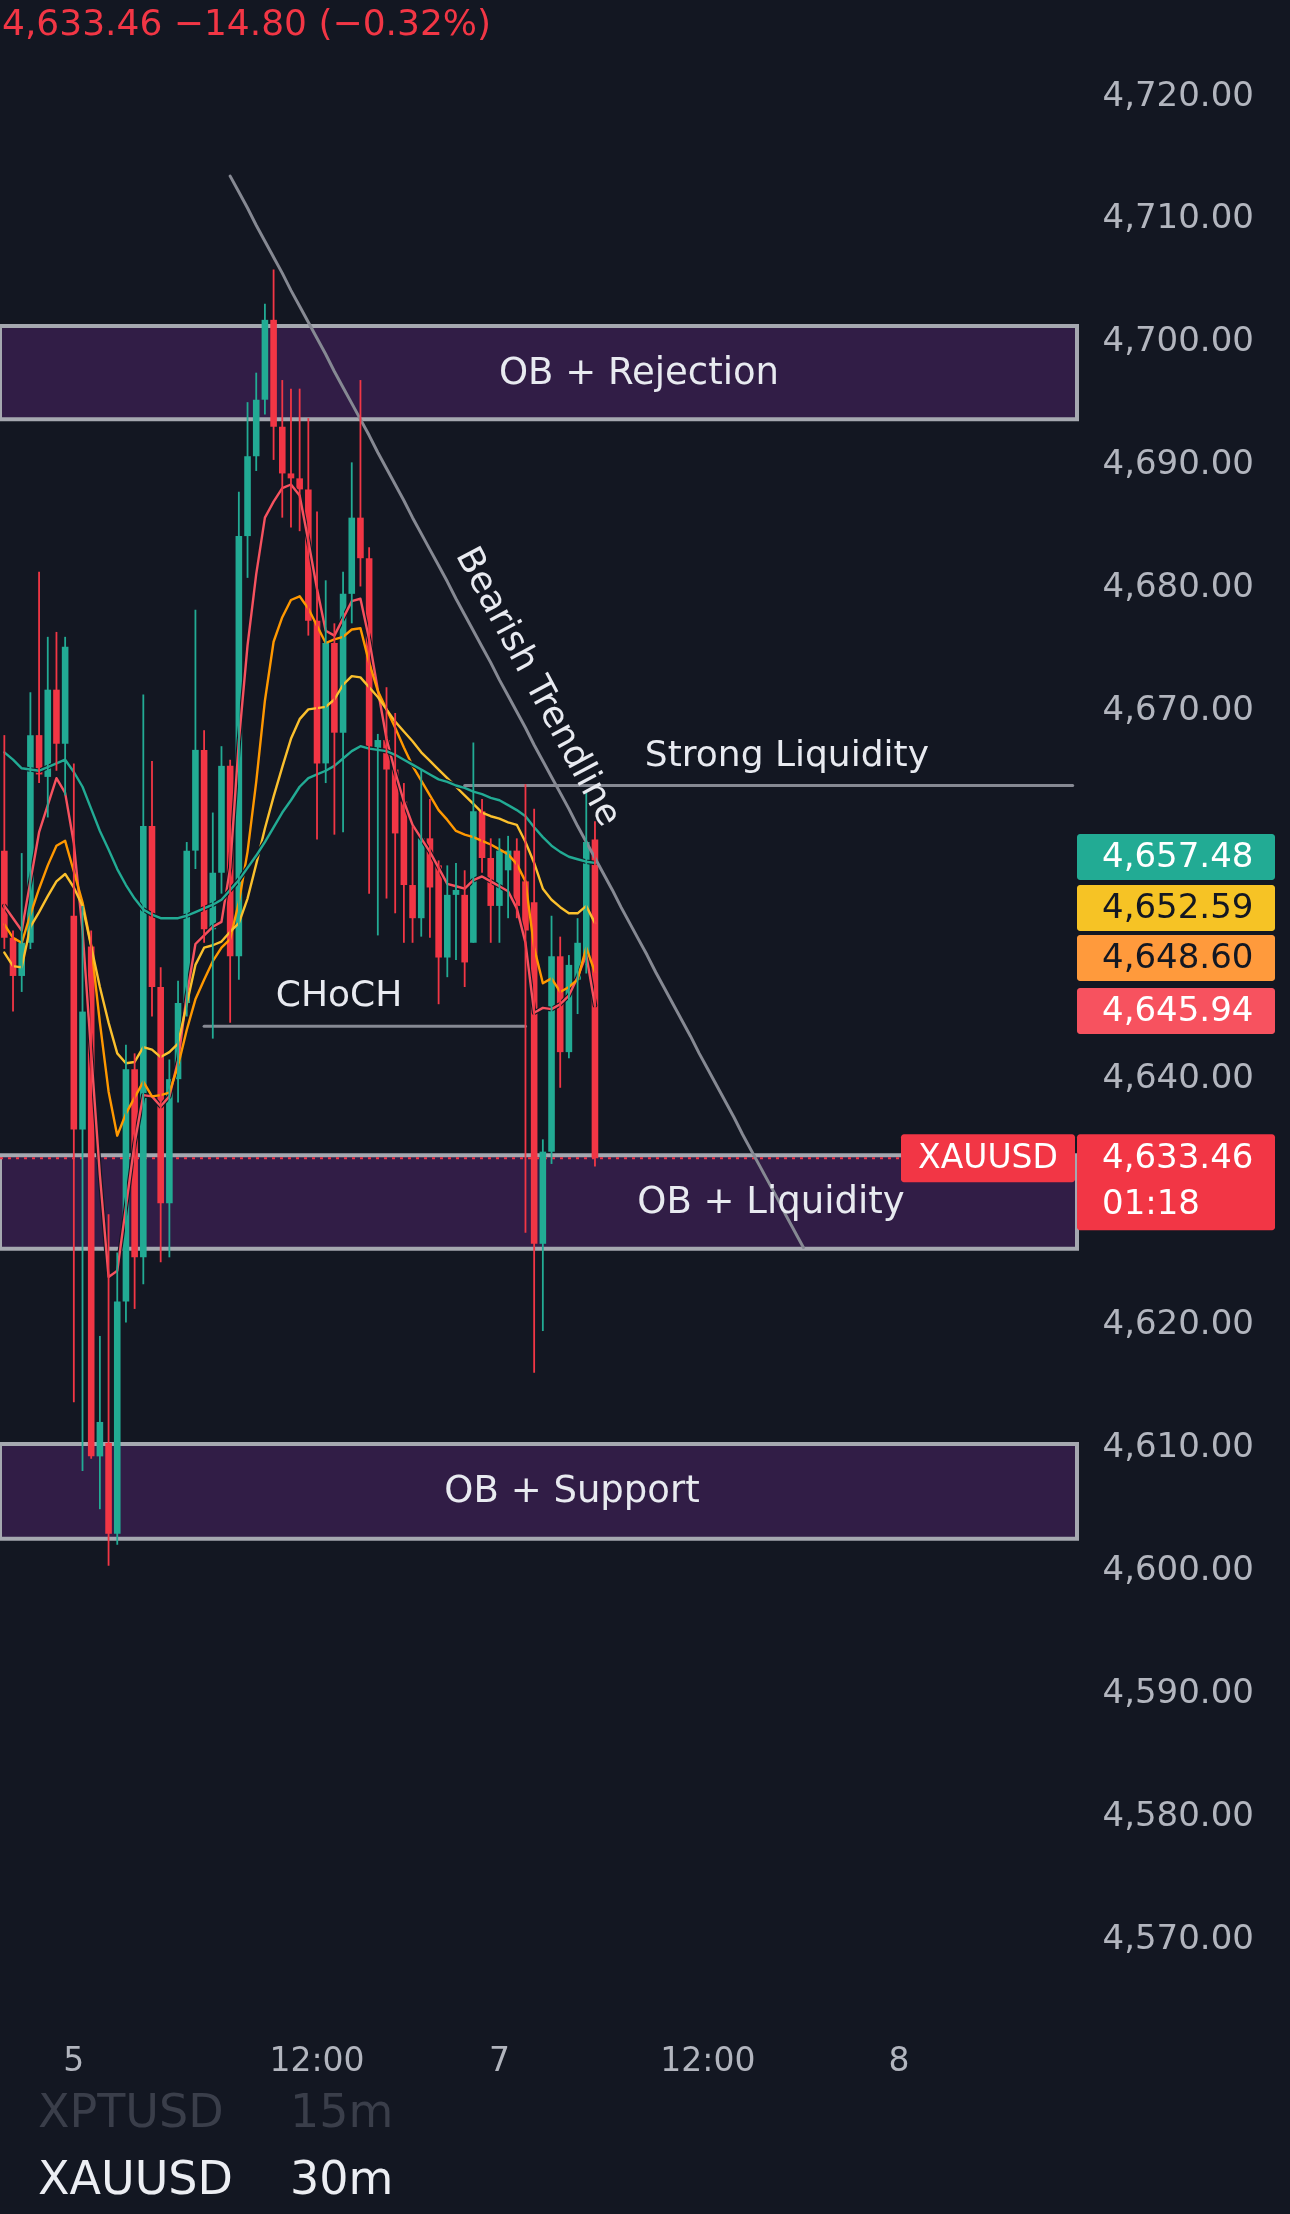  I want to click on y-tick-label: 4,710.00, so click(1178, 216).